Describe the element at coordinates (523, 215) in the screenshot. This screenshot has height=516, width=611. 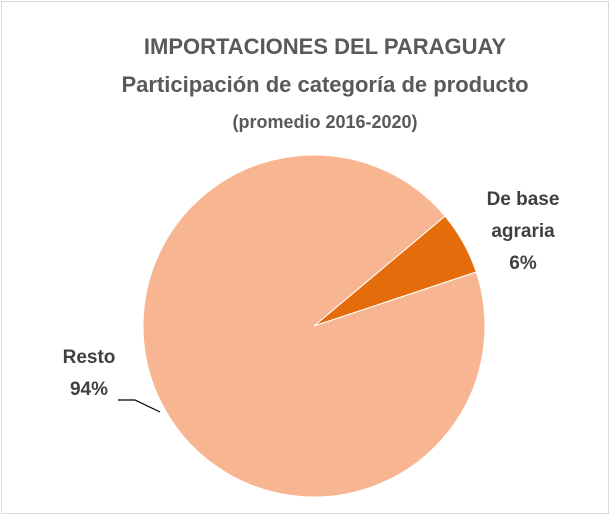
I see `category-label: De base agraria` at that location.